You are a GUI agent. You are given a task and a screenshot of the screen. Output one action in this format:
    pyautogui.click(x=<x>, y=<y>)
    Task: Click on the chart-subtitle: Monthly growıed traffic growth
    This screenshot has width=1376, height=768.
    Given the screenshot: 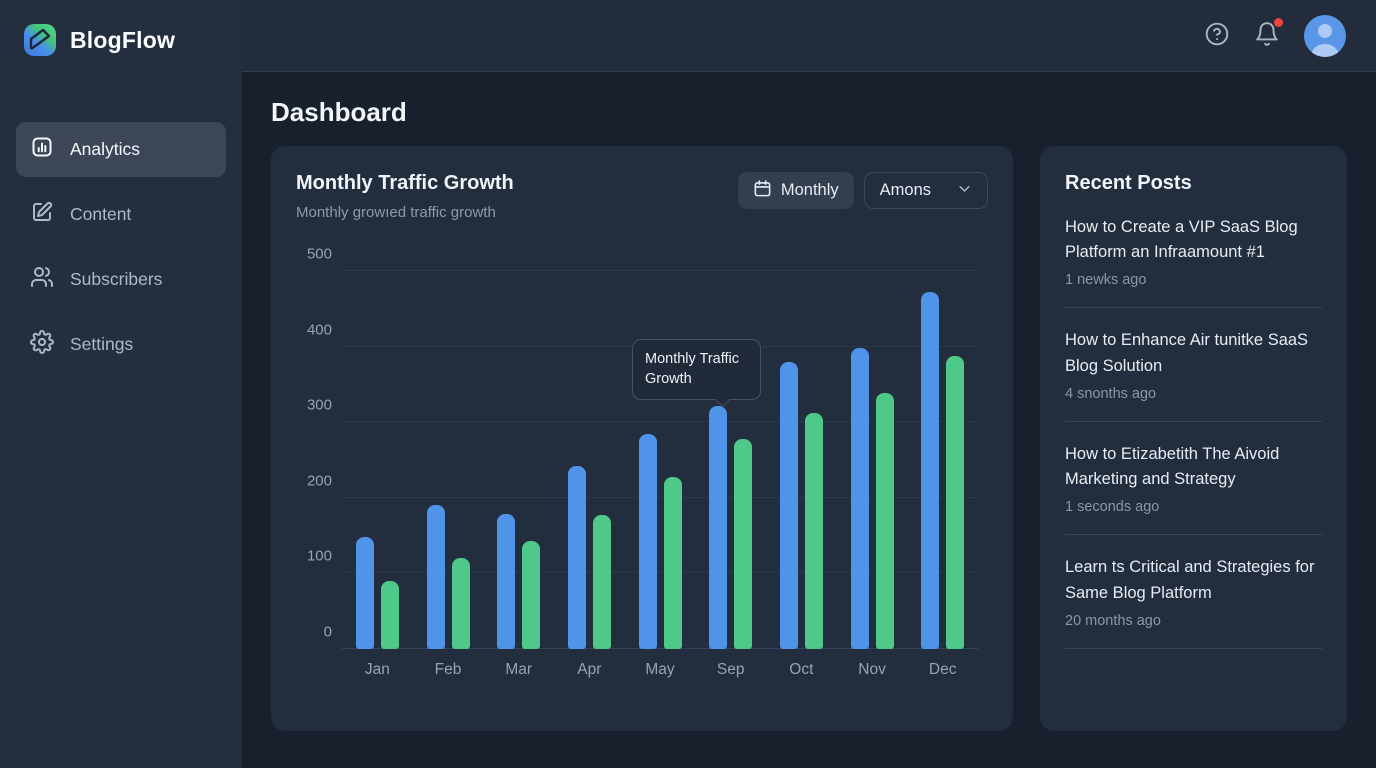 What is the action you would take?
    pyautogui.click(x=396, y=212)
    